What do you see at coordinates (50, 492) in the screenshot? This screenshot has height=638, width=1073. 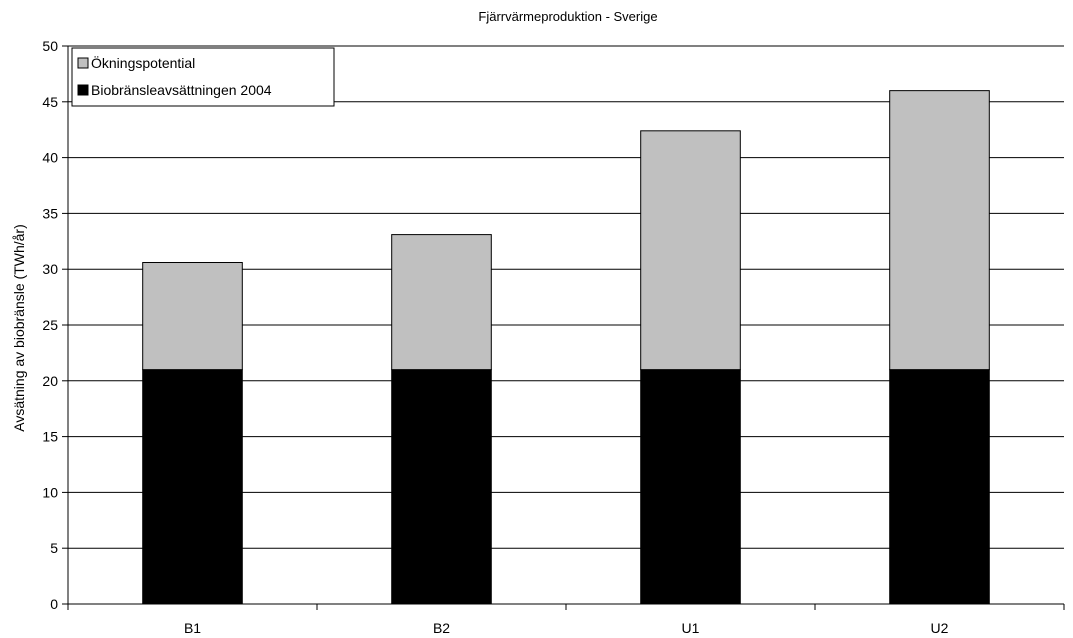 I see `y-tick-label: 10` at bounding box center [50, 492].